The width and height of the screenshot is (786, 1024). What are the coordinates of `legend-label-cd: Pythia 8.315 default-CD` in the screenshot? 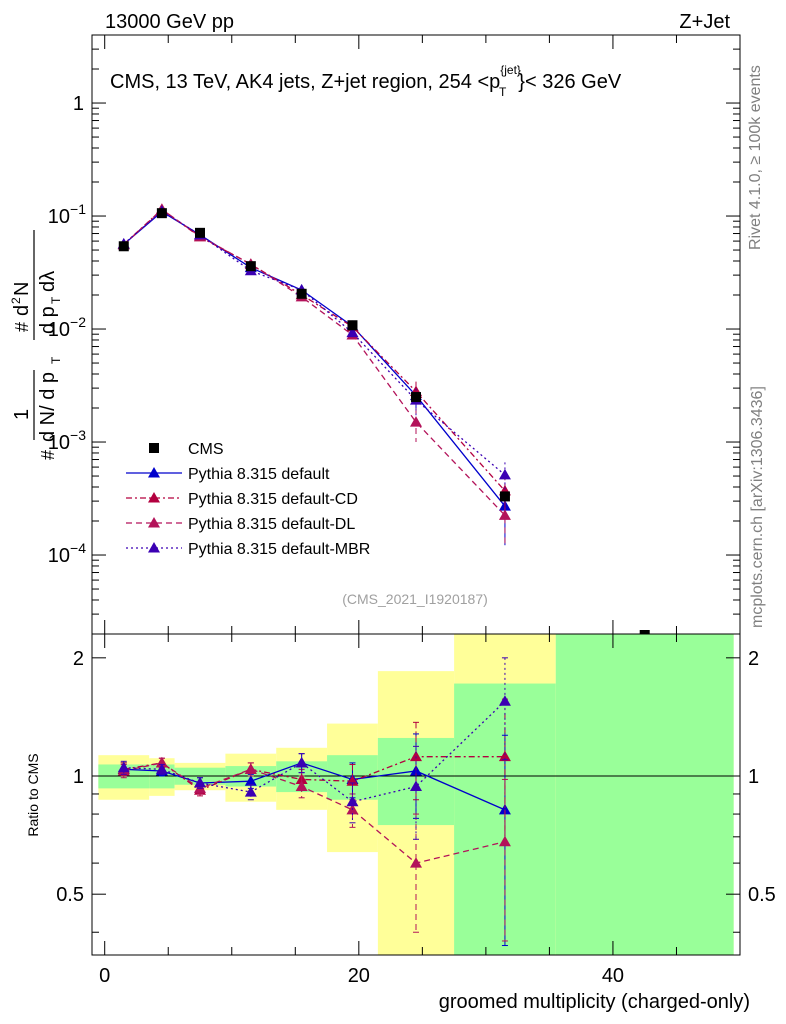 It's located at (273, 499).